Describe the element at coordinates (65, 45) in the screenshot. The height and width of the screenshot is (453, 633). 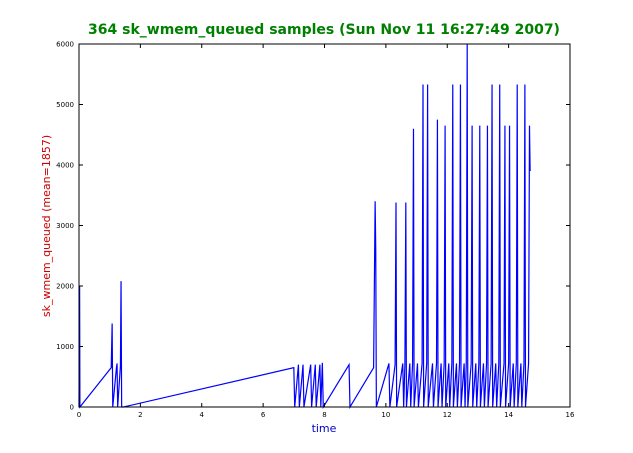
I see `y-tick-label: 6000` at that location.